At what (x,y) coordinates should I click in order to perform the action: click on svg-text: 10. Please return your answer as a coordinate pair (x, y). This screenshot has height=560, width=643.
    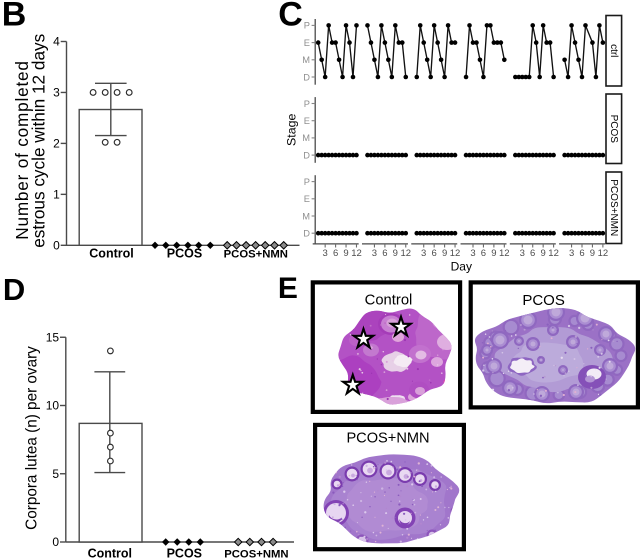
    Looking at the image, I should click on (53, 406).